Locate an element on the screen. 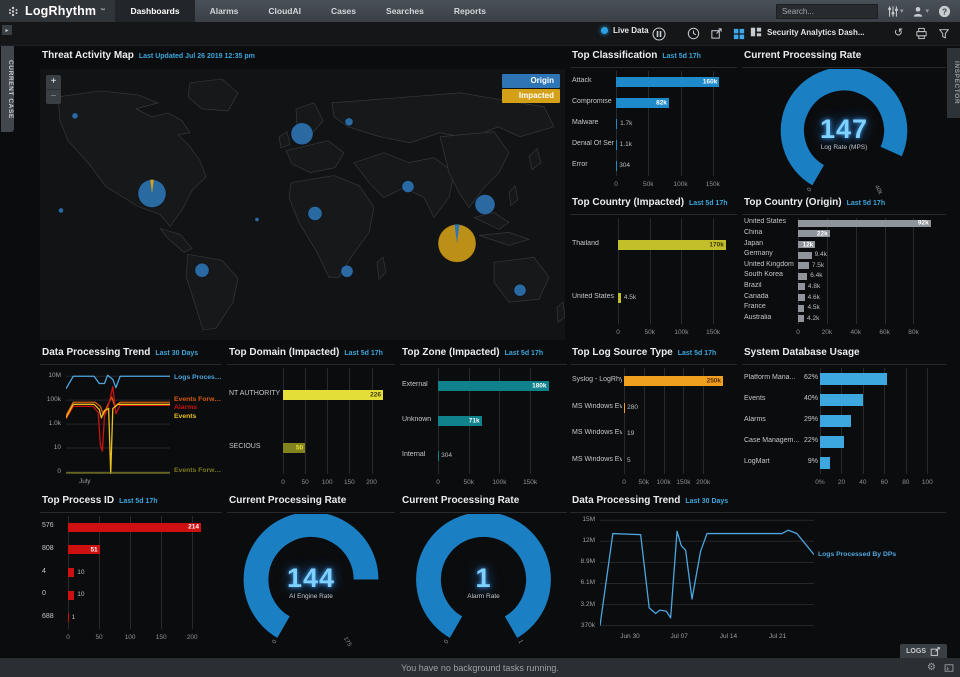 This screenshot has height=677, width=960. gauge-value: 147 is located at coordinates (844, 128).